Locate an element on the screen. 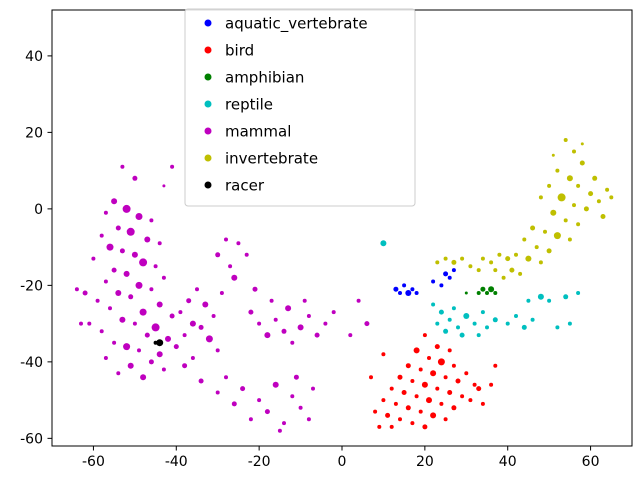 The image size is (640, 480). y-tick-label: 0 is located at coordinates (38, 210).